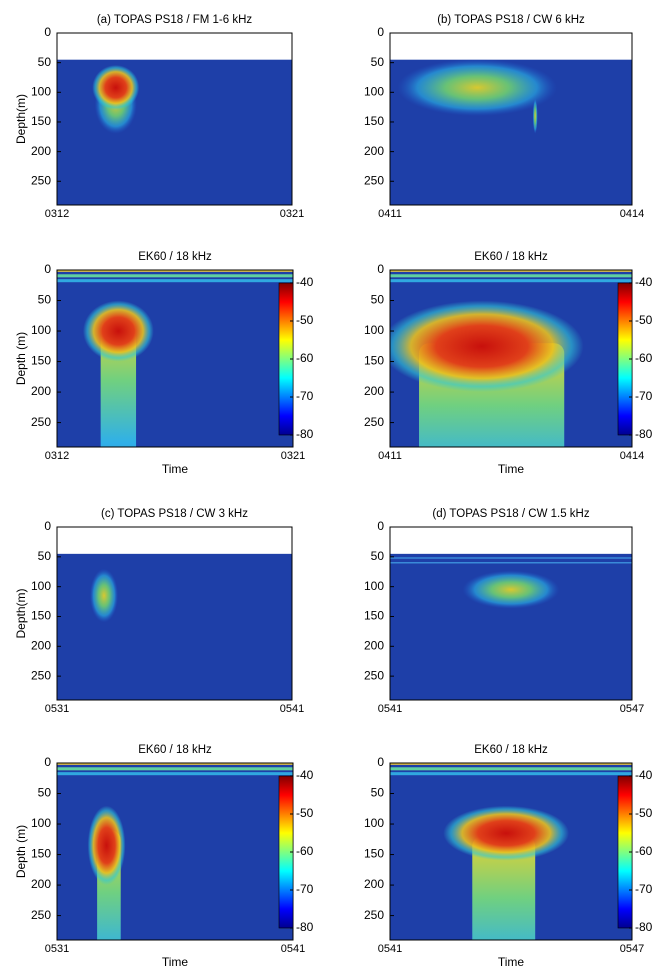 The width and height of the screenshot is (652, 970). What do you see at coordinates (632, 709) in the screenshot?
I see `x-tick-label: 0547` at bounding box center [632, 709].